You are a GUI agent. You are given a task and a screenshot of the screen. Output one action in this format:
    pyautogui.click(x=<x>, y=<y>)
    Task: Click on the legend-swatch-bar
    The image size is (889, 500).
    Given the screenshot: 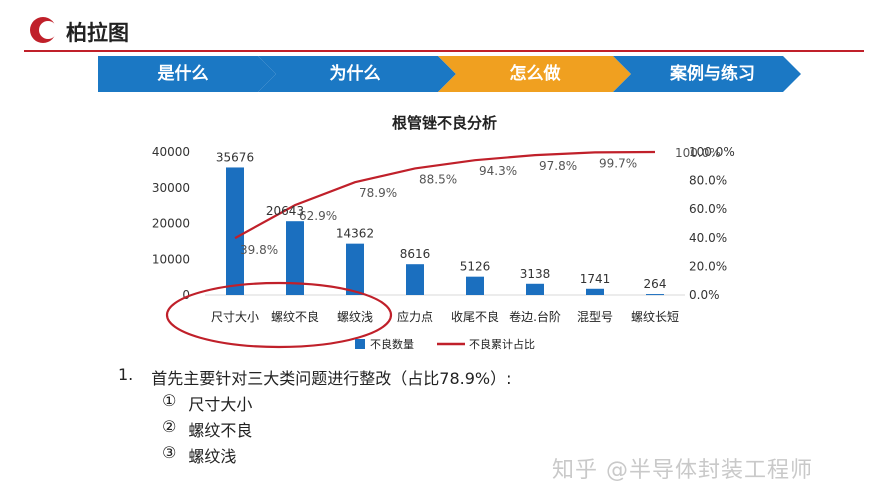 What is the action you would take?
    pyautogui.click(x=360, y=344)
    